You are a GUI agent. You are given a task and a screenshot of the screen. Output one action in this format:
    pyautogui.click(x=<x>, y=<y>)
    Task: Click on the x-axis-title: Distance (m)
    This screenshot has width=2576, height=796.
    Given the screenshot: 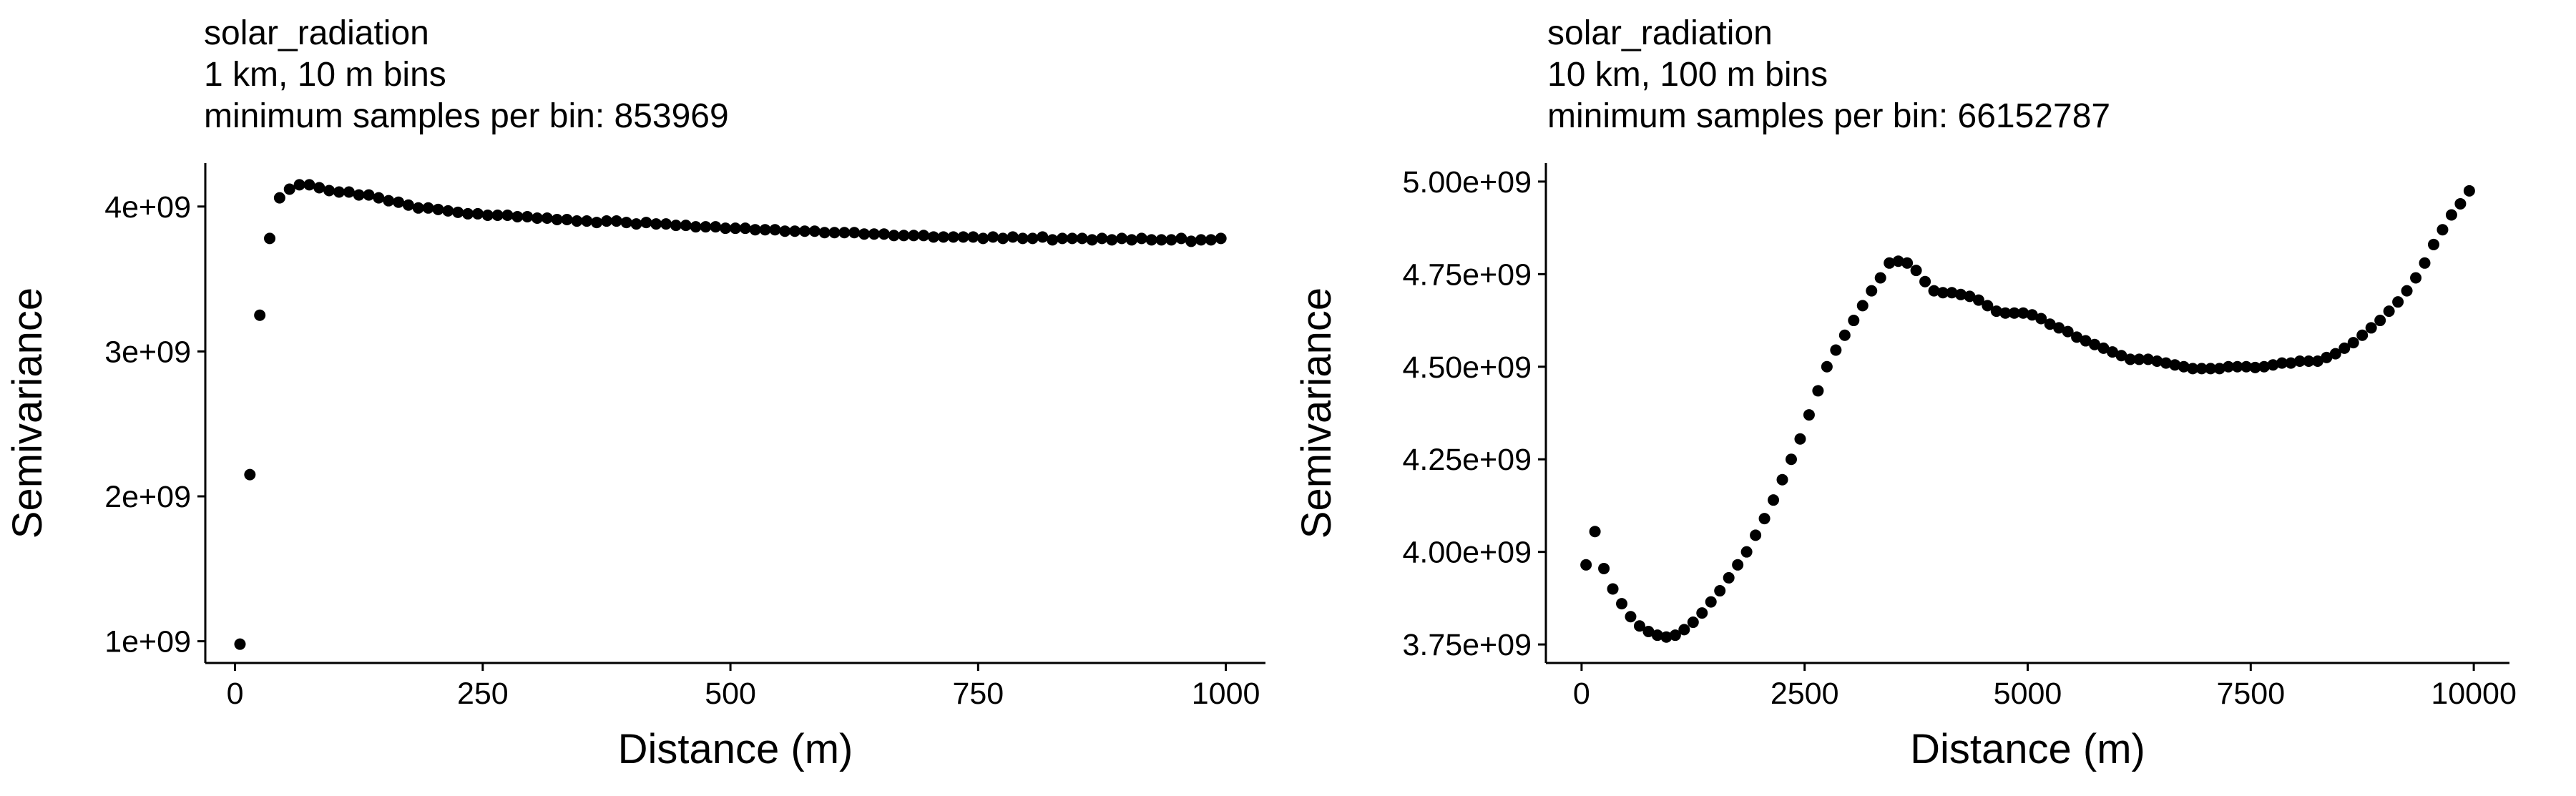 What is the action you would take?
    pyautogui.click(x=2028, y=749)
    